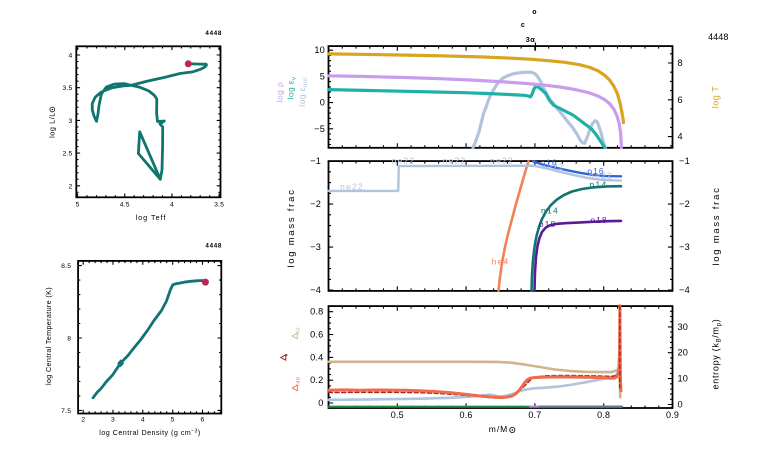  I want to click on svg-text: 8.5, so click(66, 266).